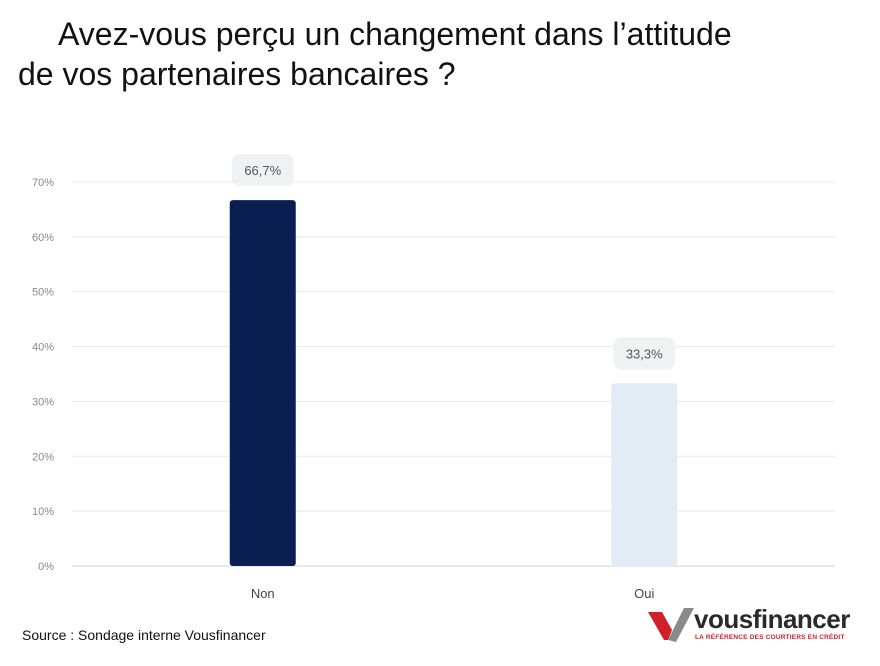  I want to click on bar-oui, so click(644, 474).